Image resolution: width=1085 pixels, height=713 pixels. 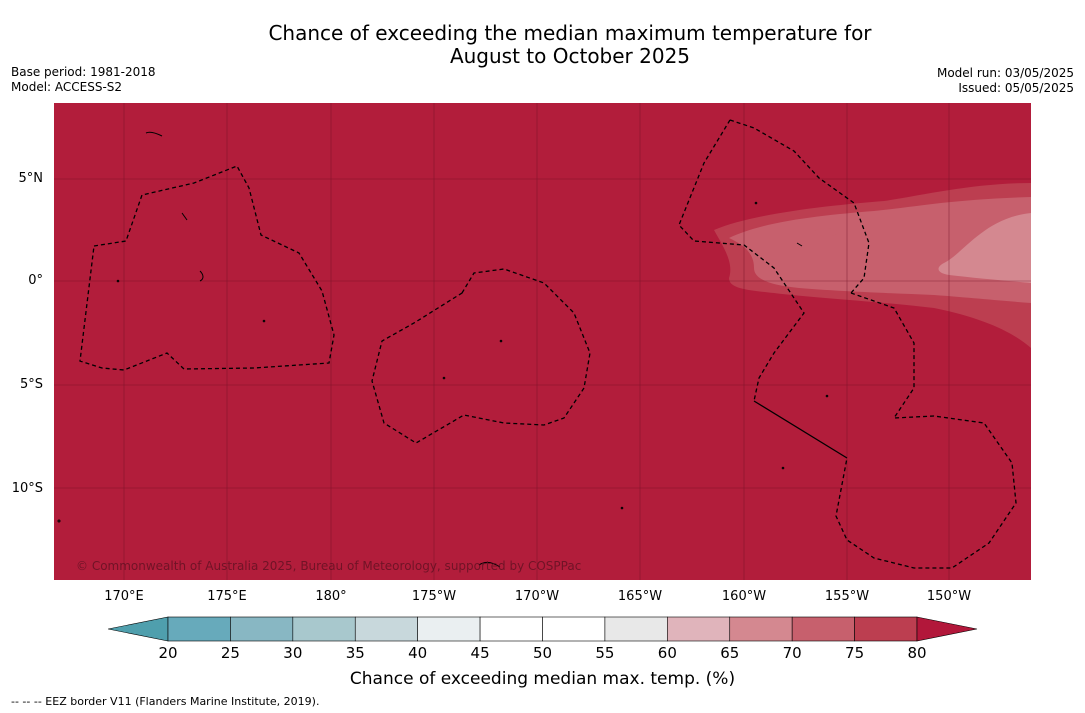 I want to click on lon-label-180: 180°, so click(x=331, y=596).